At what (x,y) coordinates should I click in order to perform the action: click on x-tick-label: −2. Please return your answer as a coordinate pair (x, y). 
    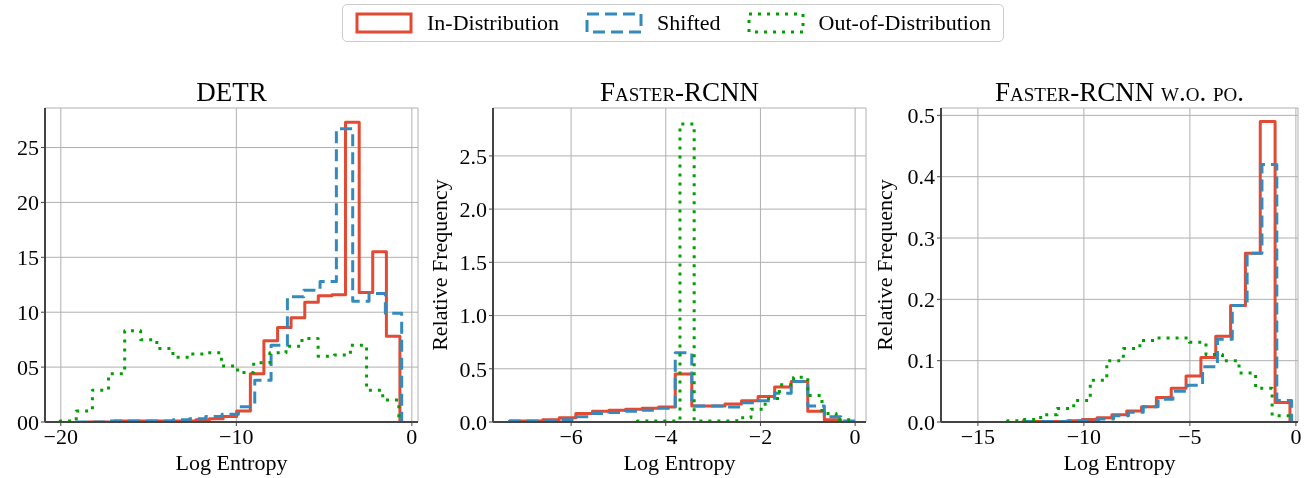
    Looking at the image, I should click on (760, 436).